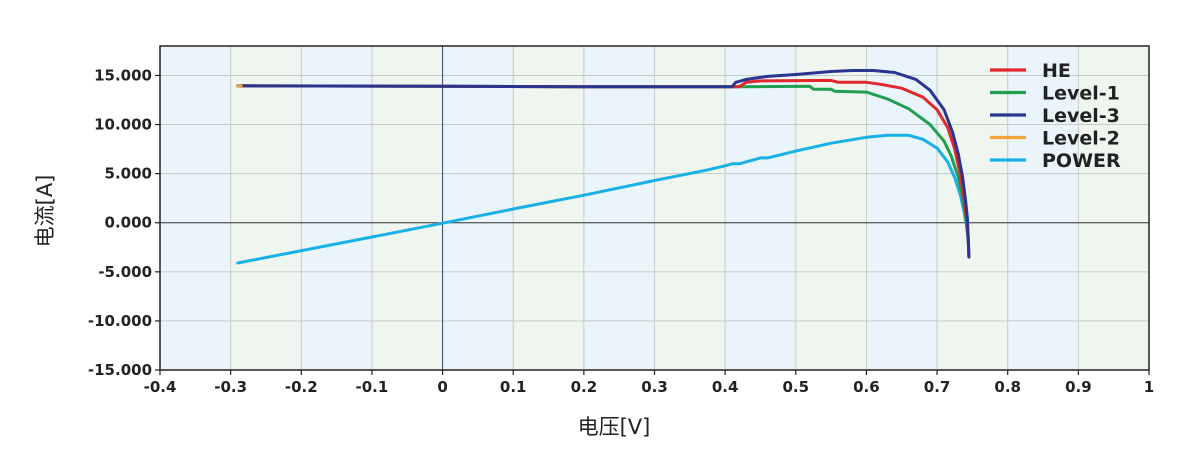 Image resolution: width=1178 pixels, height=466 pixels. What do you see at coordinates (1081, 139) in the screenshot?
I see `legend-label-level-2: Level-2` at bounding box center [1081, 139].